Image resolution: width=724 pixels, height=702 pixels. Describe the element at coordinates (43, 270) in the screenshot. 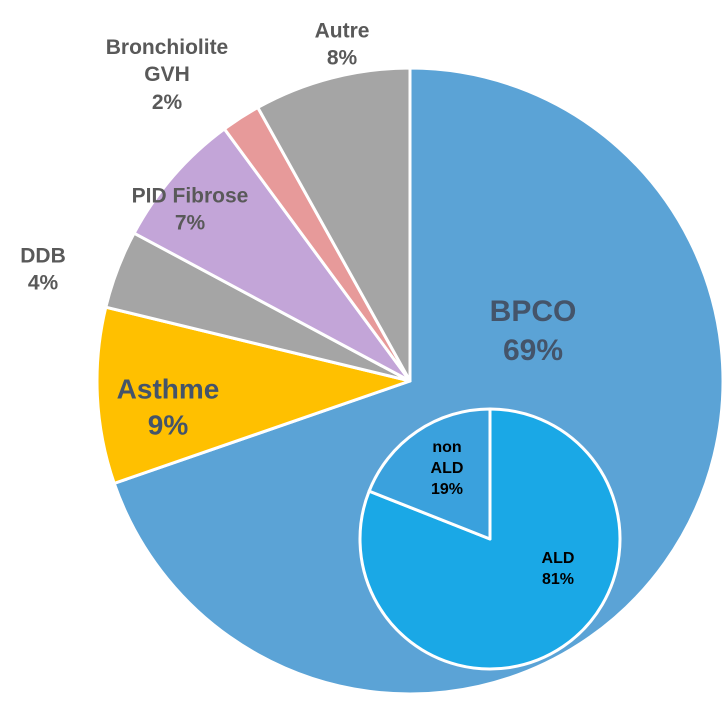

I see `slice-label: DDB 4%` at that location.